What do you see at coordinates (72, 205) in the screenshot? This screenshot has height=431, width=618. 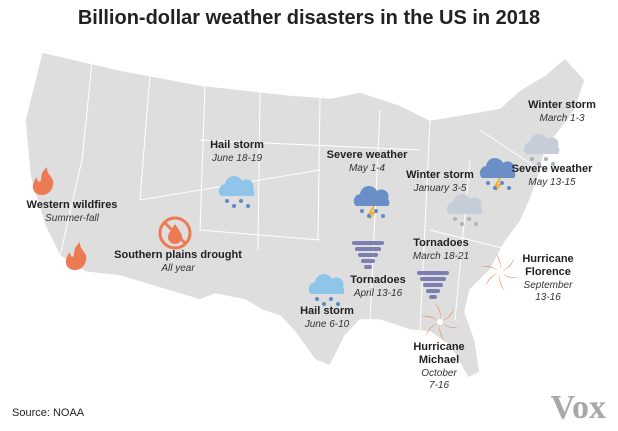 I see `event-name: Western wildfires` at bounding box center [72, 205].